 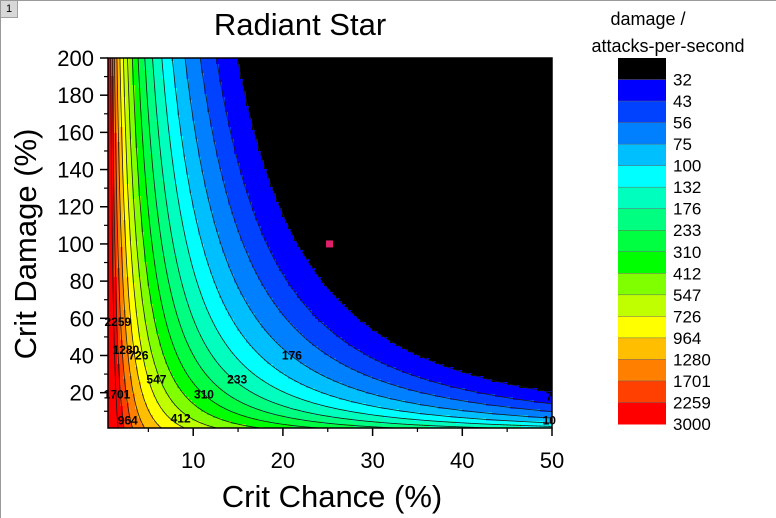 I want to click on layer-tab: 1, so click(x=9, y=9).